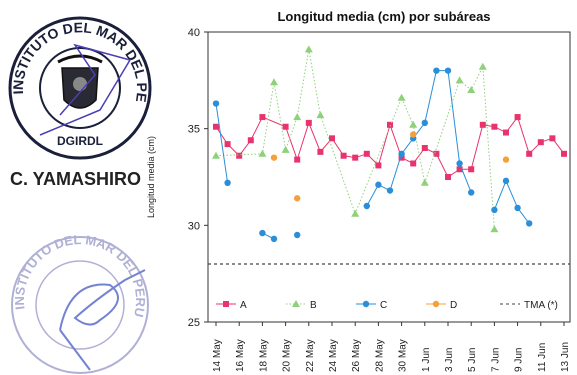 Image resolution: width=577 pixels, height=375 pixels. Describe the element at coordinates (194, 323) in the screenshot. I see `y-tick-label: 25` at that location.